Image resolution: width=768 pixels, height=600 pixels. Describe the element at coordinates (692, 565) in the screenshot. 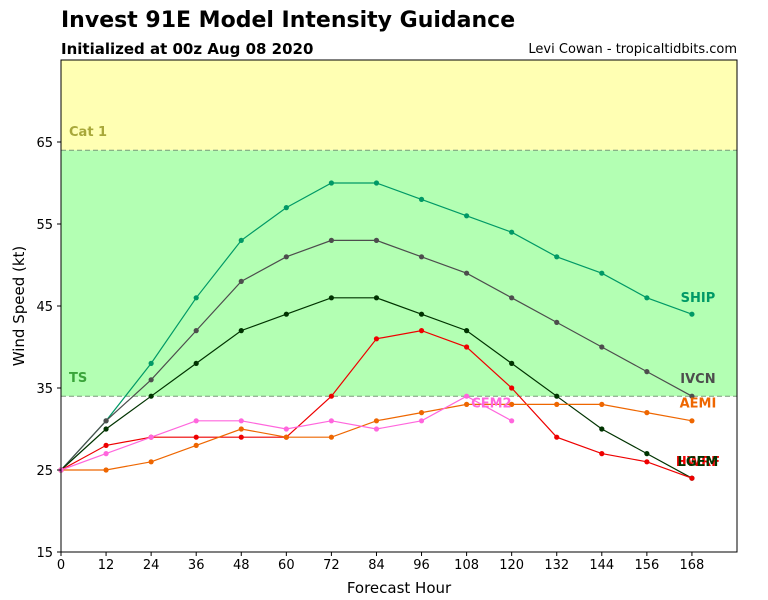

I see `x-tick-label: 168` at that location.